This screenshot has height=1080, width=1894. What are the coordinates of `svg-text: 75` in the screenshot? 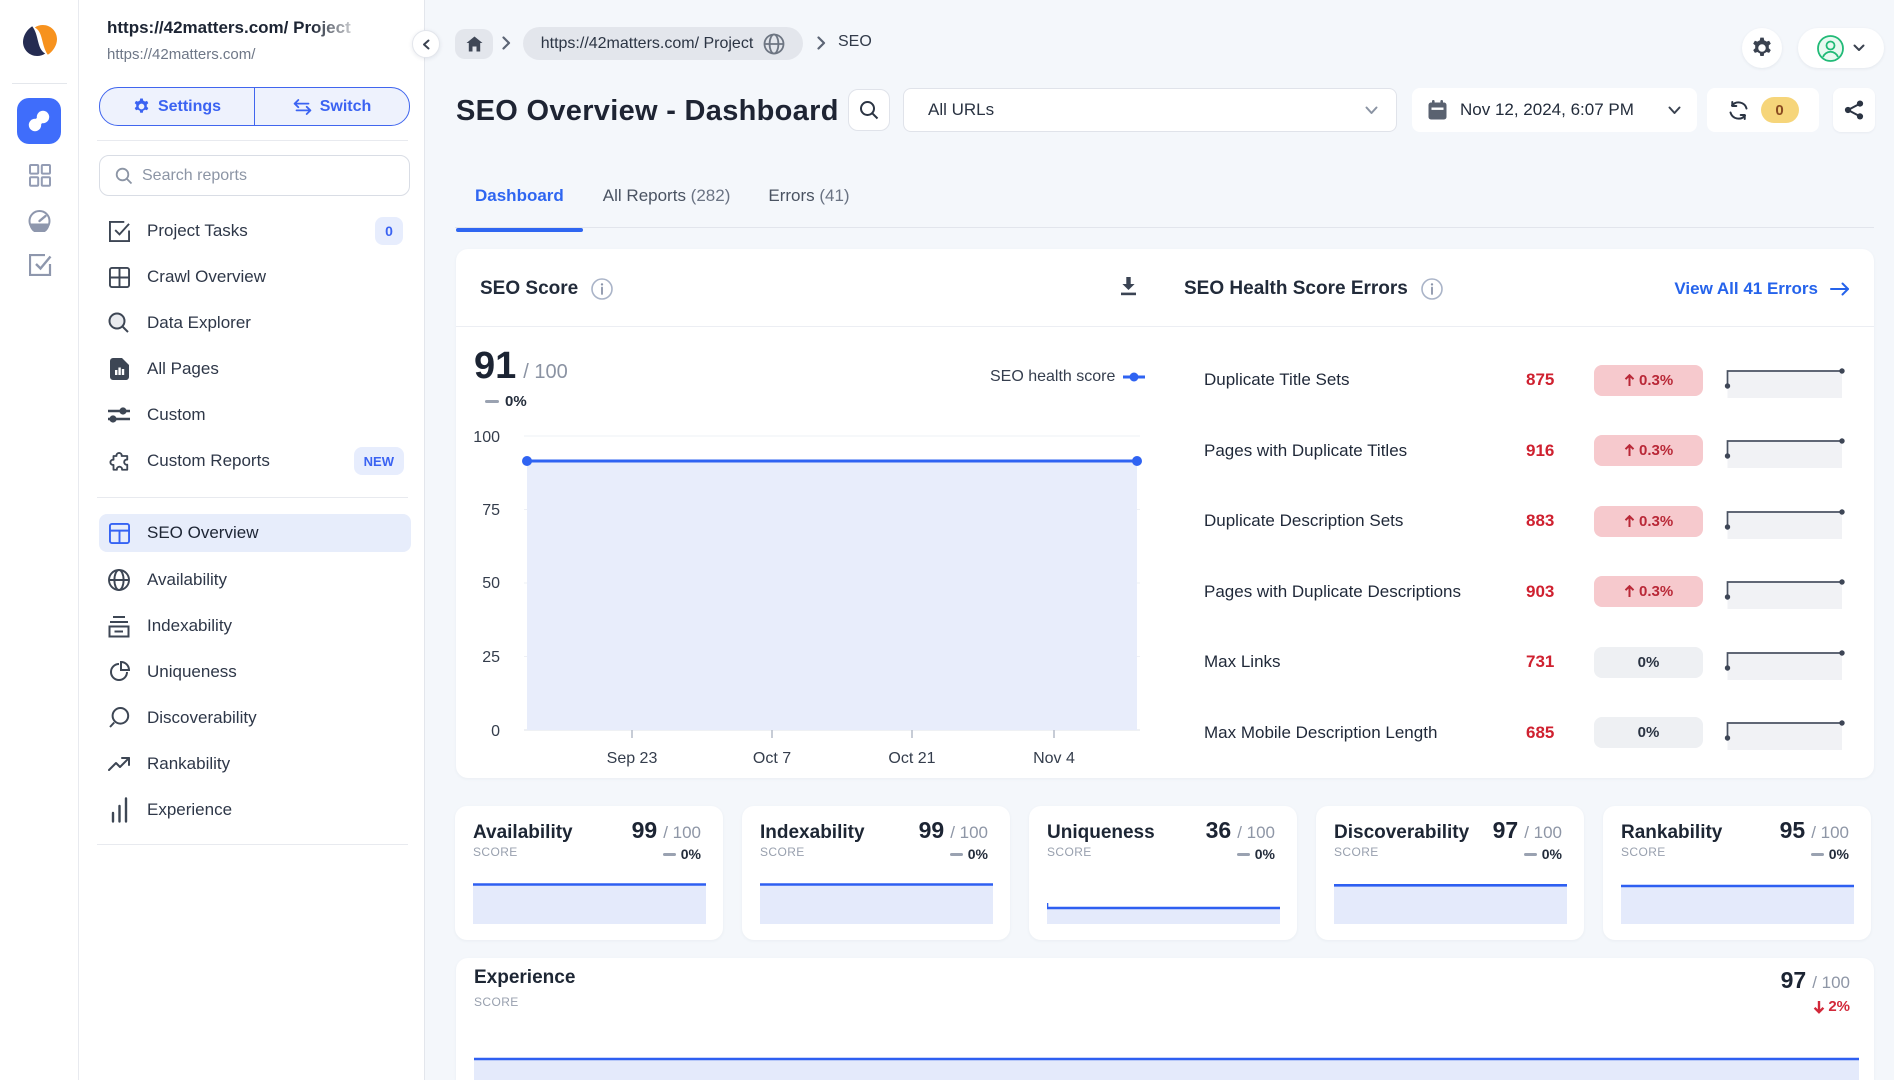 It's located at (491, 510).